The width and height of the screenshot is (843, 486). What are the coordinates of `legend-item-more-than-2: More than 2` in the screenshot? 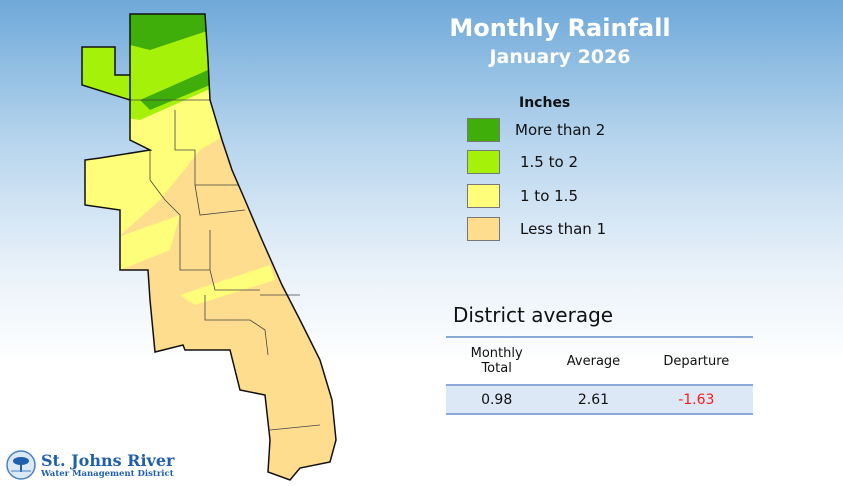 It's located at (536, 130).